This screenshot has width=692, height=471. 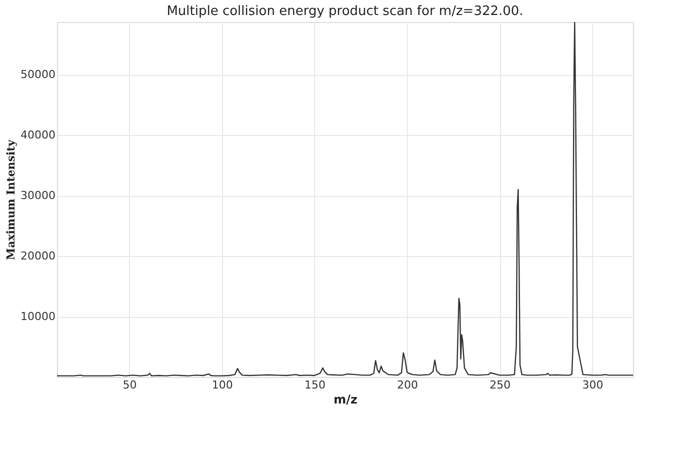 I want to click on y-tick-label: 50000, so click(x=38, y=75).